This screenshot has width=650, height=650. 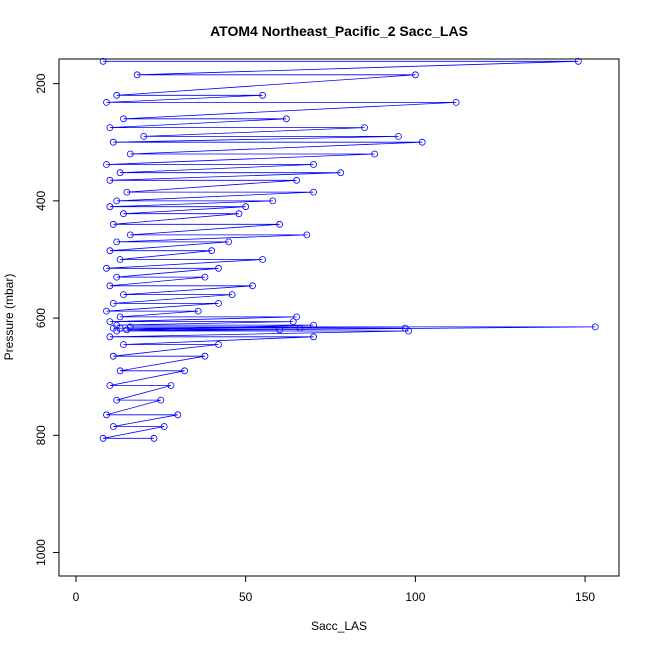 What do you see at coordinates (41, 552) in the screenshot?
I see `y-tick-label: 1000` at bounding box center [41, 552].